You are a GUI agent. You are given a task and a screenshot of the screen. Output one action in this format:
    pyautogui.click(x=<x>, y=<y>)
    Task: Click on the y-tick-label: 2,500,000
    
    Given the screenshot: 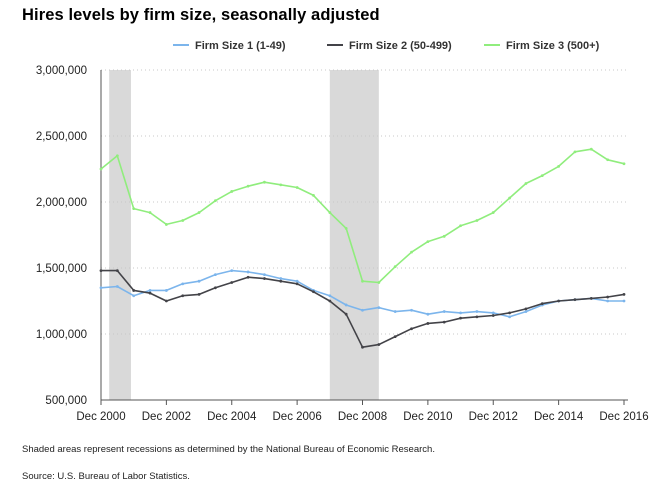 What is the action you would take?
    pyautogui.click(x=61, y=137)
    